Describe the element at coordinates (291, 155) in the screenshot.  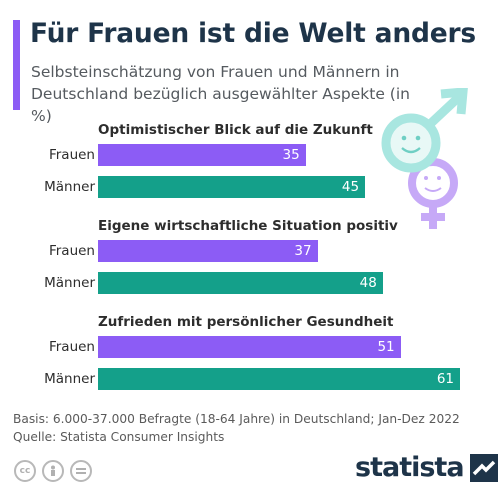
I see `bar-value-label: 35` at that location.